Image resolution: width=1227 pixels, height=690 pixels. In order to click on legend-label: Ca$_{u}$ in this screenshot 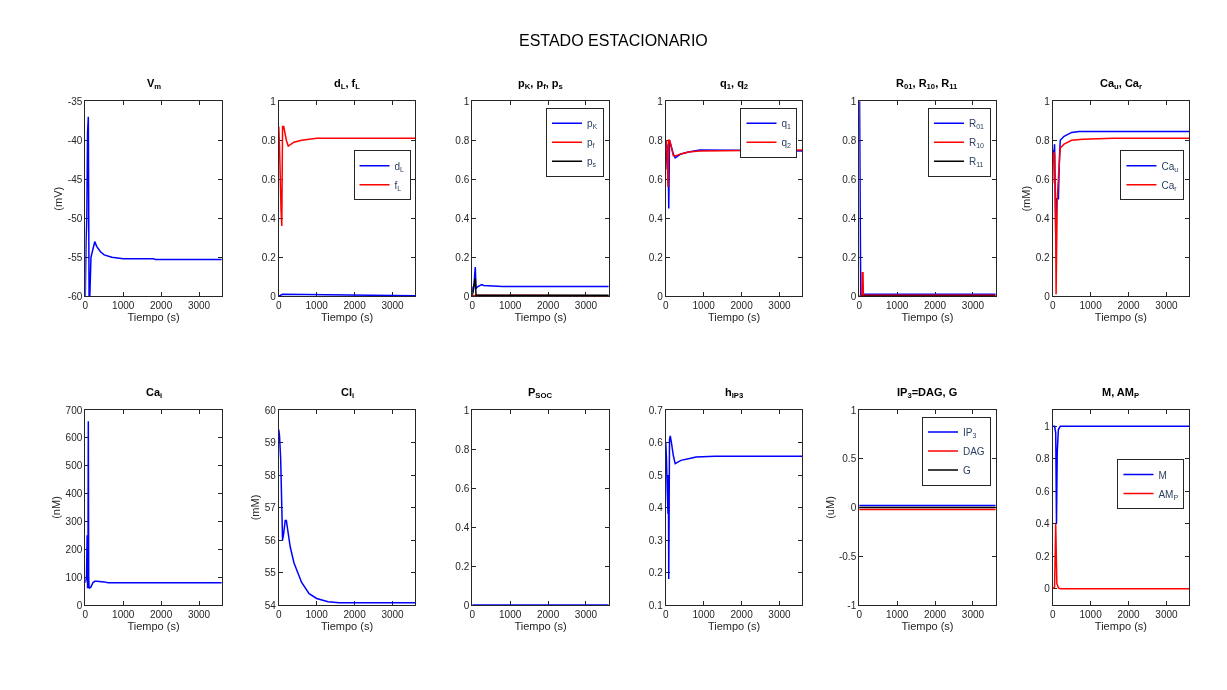, I will do `click(1170, 166)`.